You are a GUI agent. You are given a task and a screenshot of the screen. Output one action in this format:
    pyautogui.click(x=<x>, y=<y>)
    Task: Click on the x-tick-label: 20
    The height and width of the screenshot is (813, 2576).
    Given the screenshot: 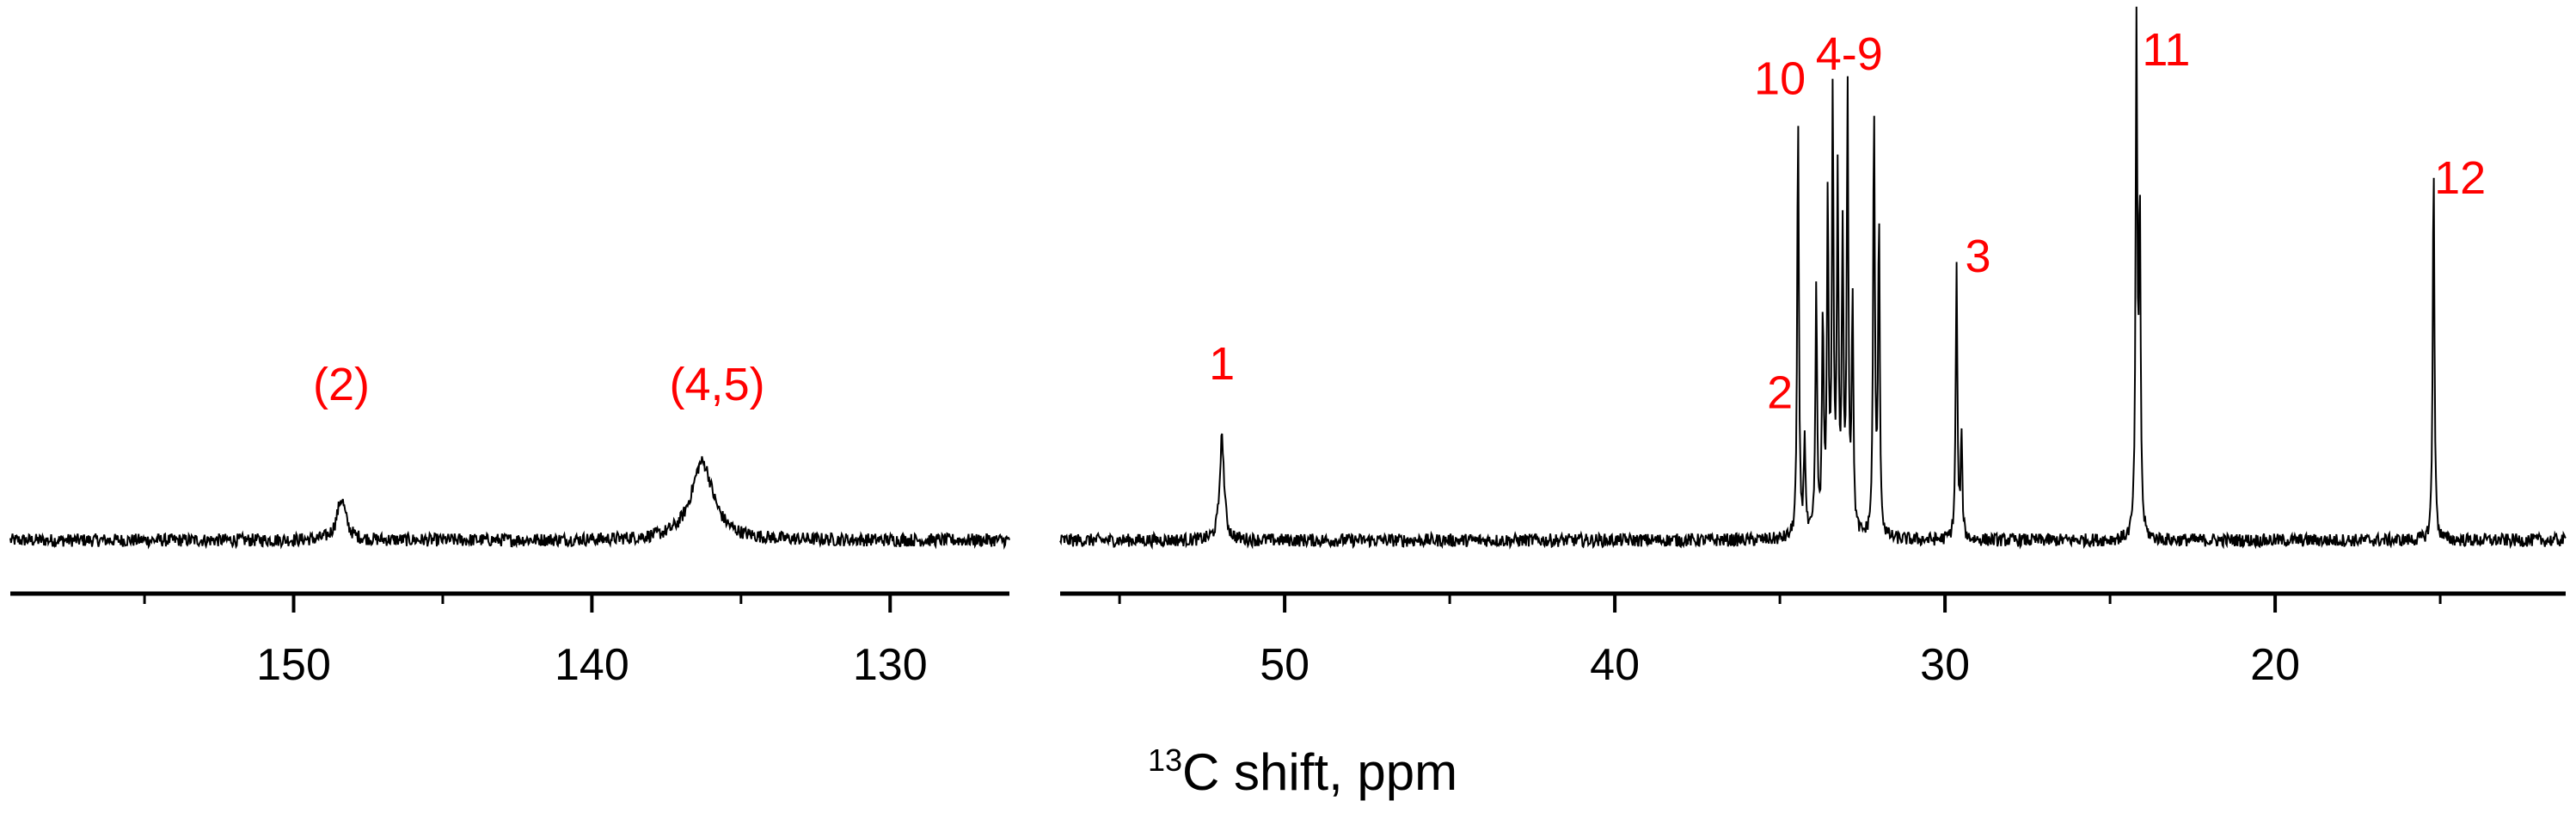 What is the action you would take?
    pyautogui.click(x=2275, y=665)
    